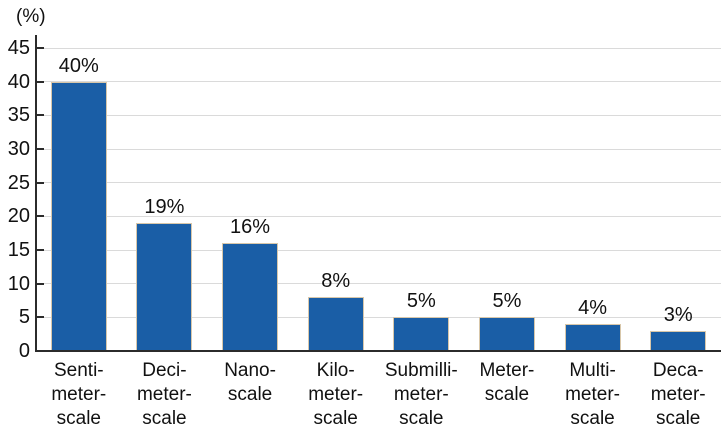 The width and height of the screenshot is (723, 447). What do you see at coordinates (164, 207) in the screenshot?
I see `bar-value-label: 19%` at bounding box center [164, 207].